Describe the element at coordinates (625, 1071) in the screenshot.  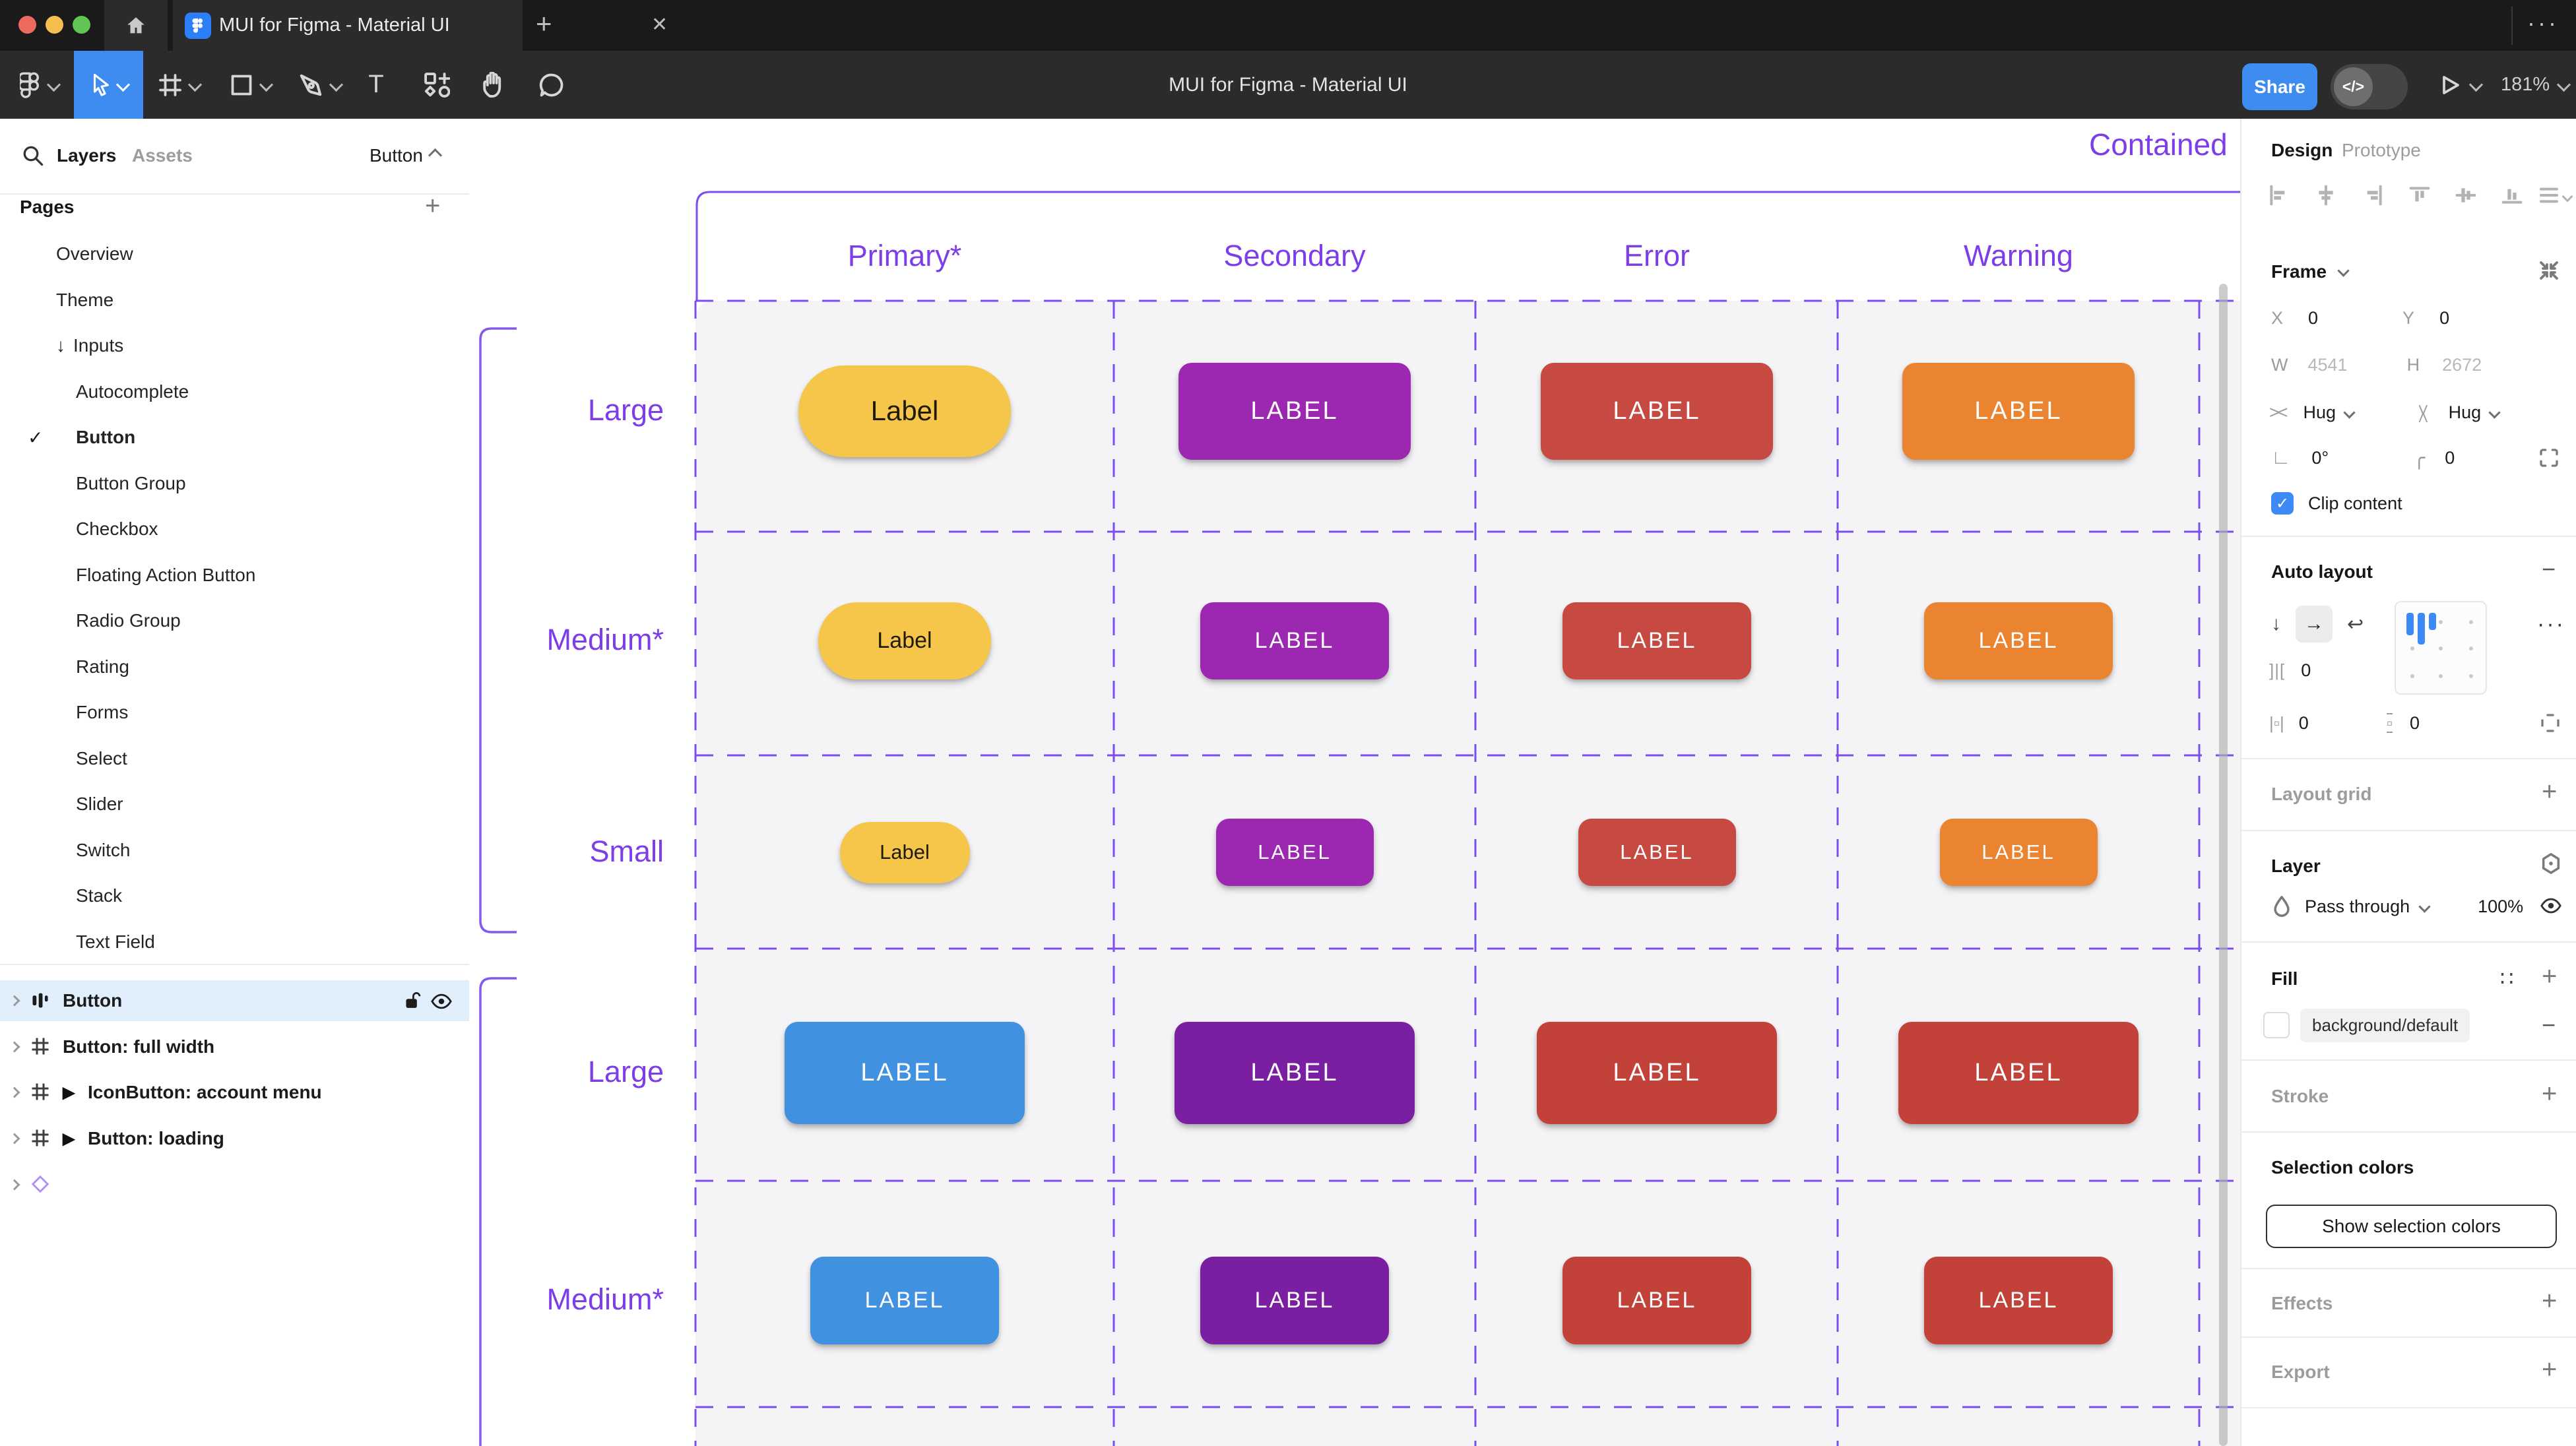
I see `row-label-3: Large` at that location.